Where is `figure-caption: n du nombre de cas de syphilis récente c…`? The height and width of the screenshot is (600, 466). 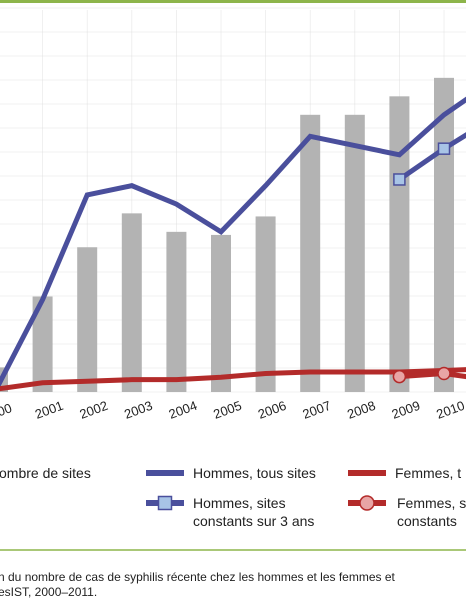
figure-caption: n du nombre de cas de syphilis récente c… is located at coordinates (233, 585).